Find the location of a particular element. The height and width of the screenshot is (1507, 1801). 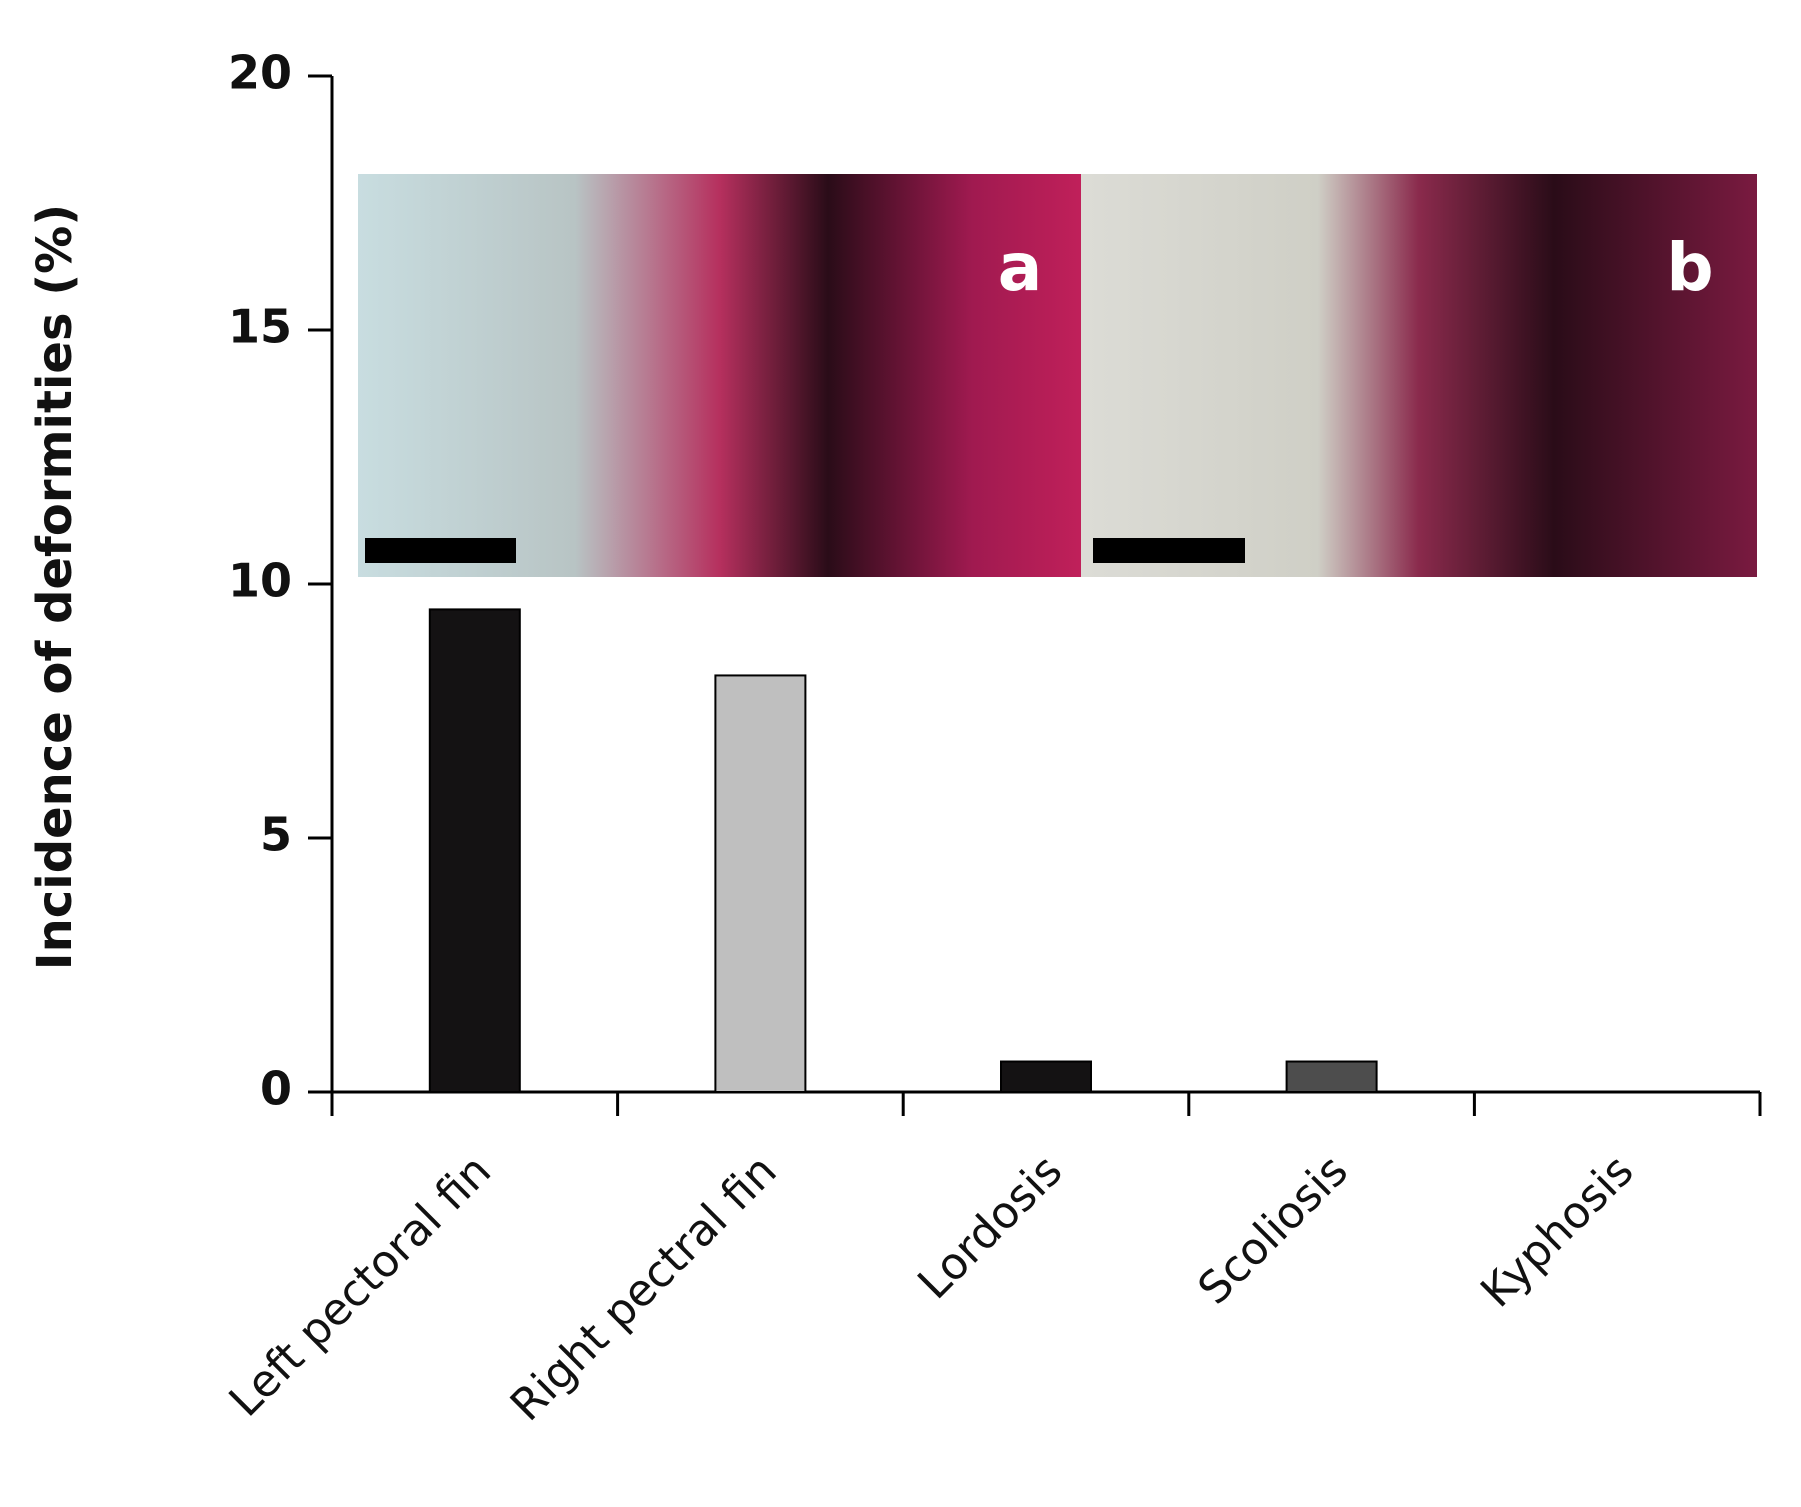

panel-label: b is located at coordinates (1689, 267).